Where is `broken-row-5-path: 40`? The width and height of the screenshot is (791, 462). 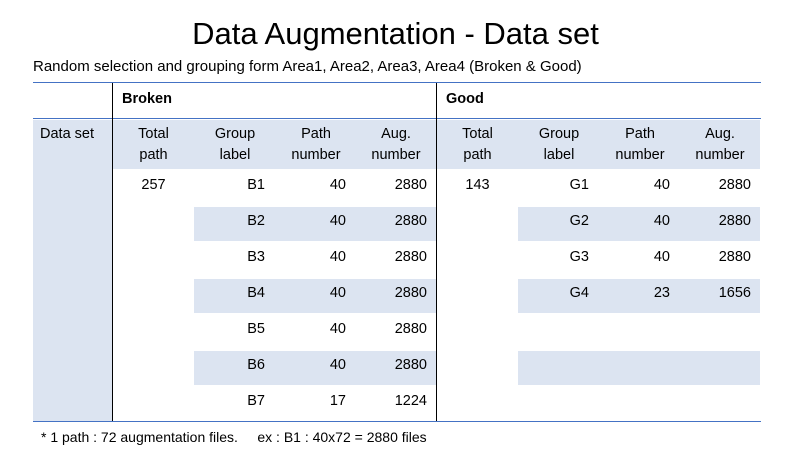 broken-row-5-path: 40 is located at coordinates (337, 329).